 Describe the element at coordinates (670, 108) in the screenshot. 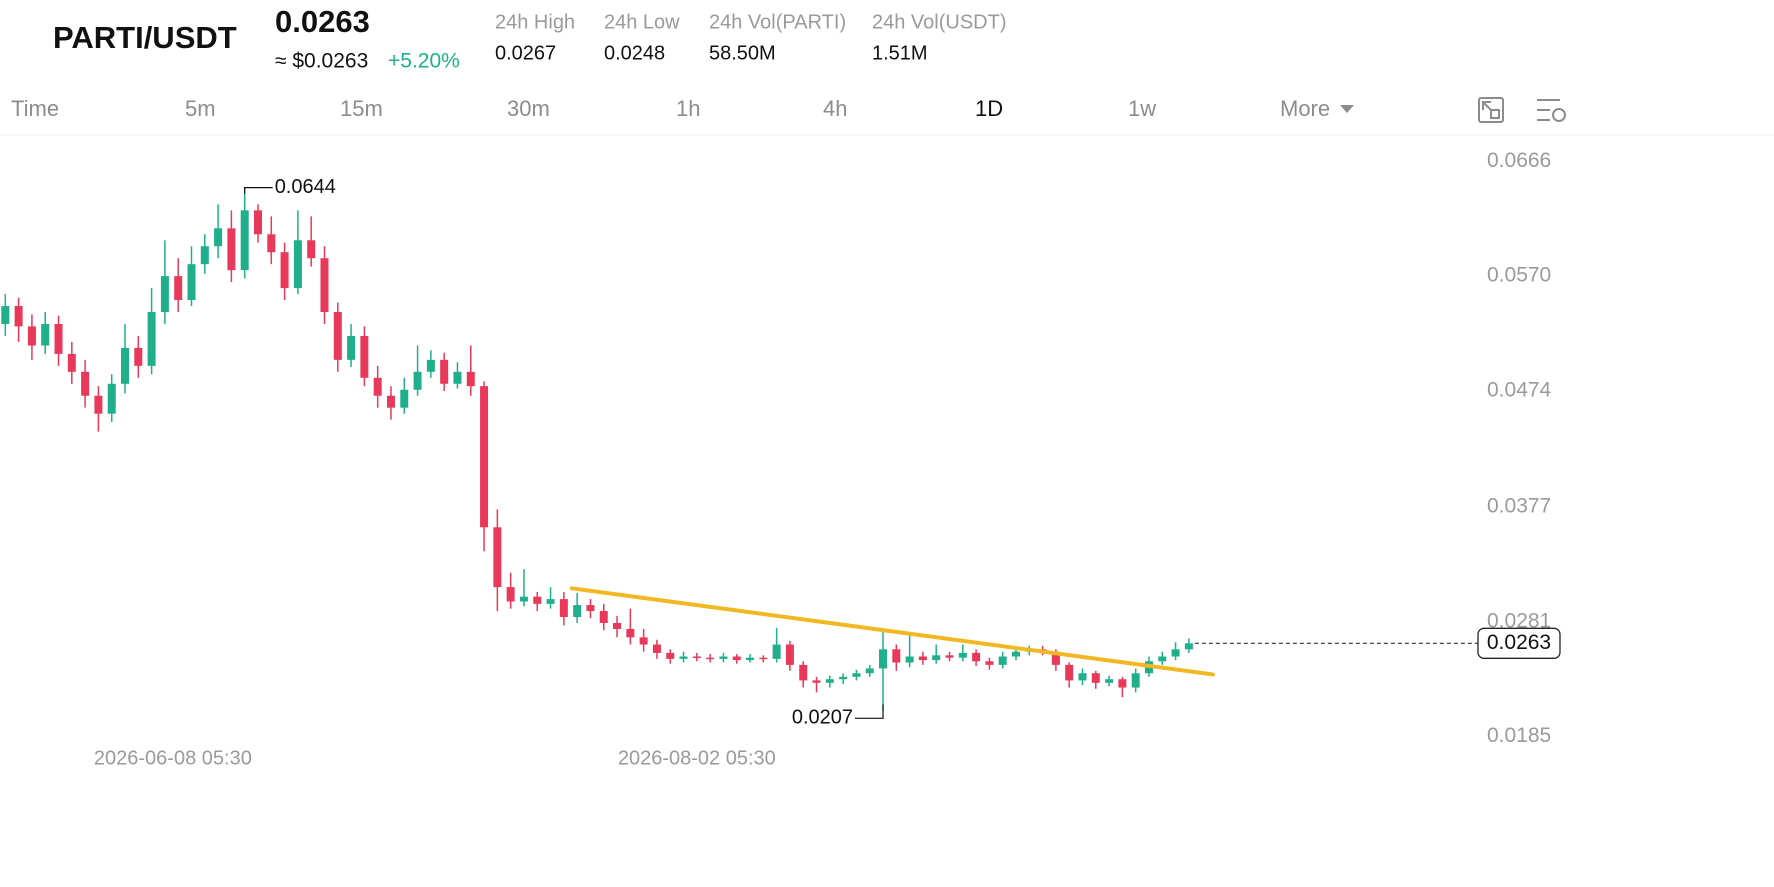

I see `timeframe-tabs: Time 5m 15m 30m 1h 4h 1D 1w More` at that location.